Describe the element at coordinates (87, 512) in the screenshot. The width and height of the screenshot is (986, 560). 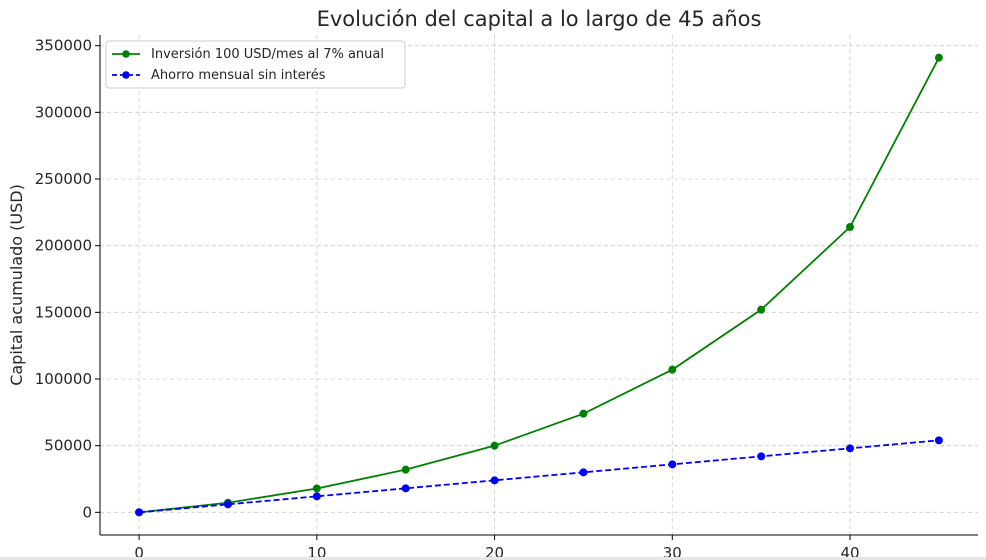
I see `y-tick-label: 0` at that location.